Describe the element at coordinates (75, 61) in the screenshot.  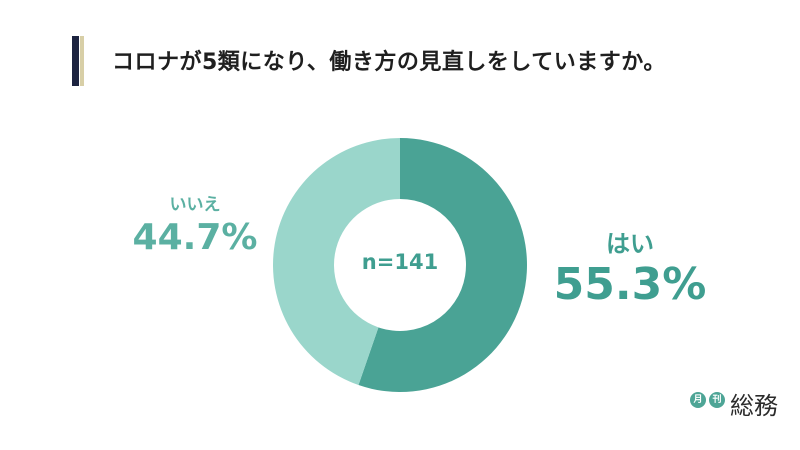
I see `title-bar-decoration` at that location.